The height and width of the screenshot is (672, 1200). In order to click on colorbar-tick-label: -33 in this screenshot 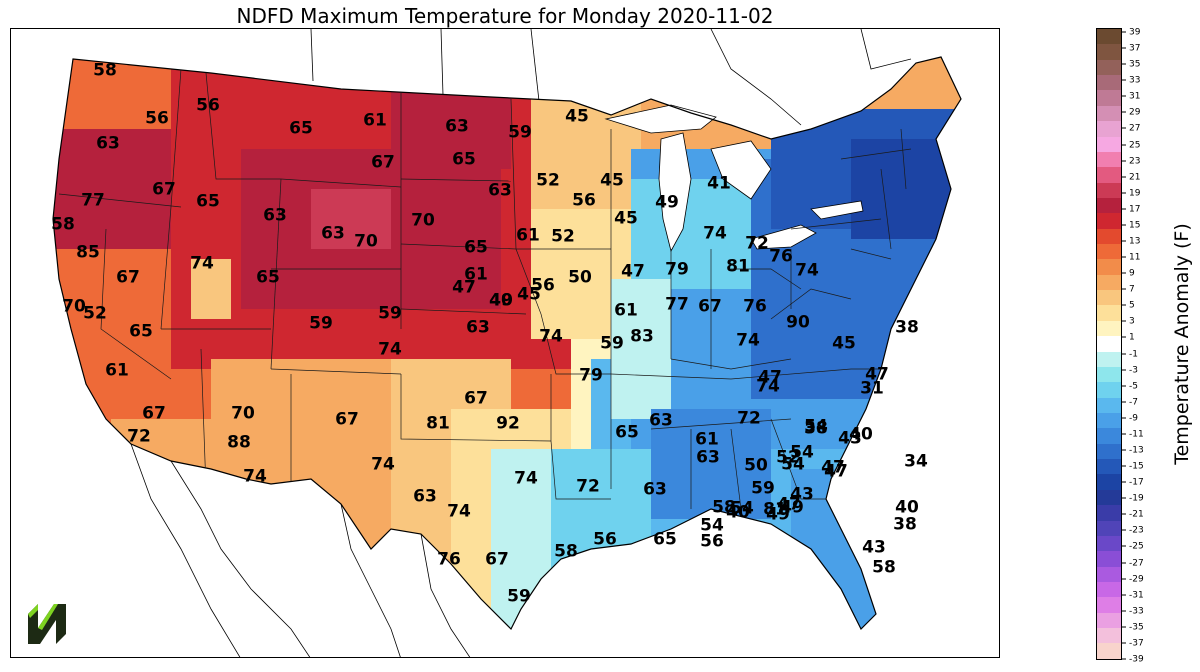, I will do `click(1133, 611)`.